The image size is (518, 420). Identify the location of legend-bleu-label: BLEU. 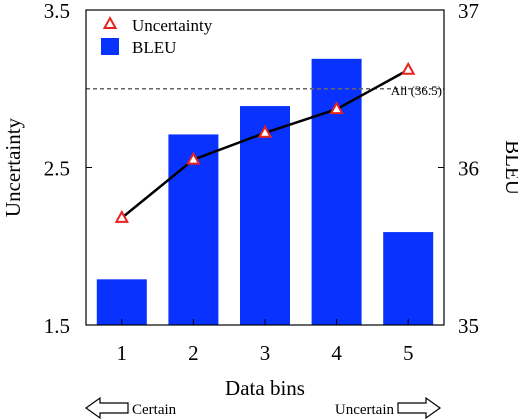
(154, 47).